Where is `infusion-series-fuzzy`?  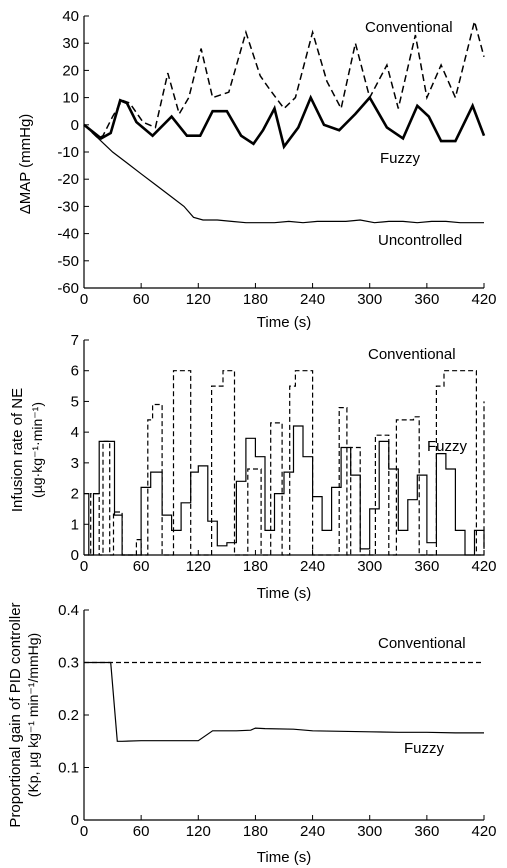
infusion-series-fuzzy is located at coordinates (284, 490).